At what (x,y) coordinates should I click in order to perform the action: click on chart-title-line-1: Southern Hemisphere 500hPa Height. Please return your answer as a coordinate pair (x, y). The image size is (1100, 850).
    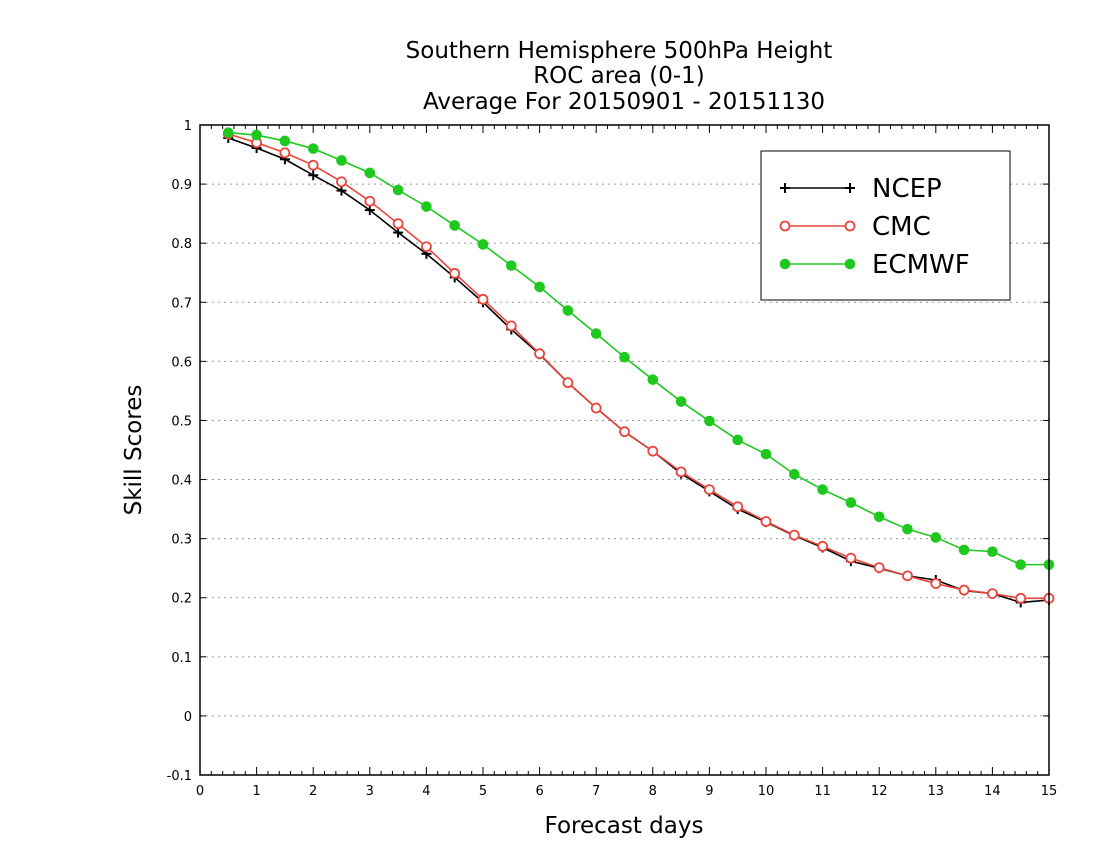
    Looking at the image, I should click on (619, 51).